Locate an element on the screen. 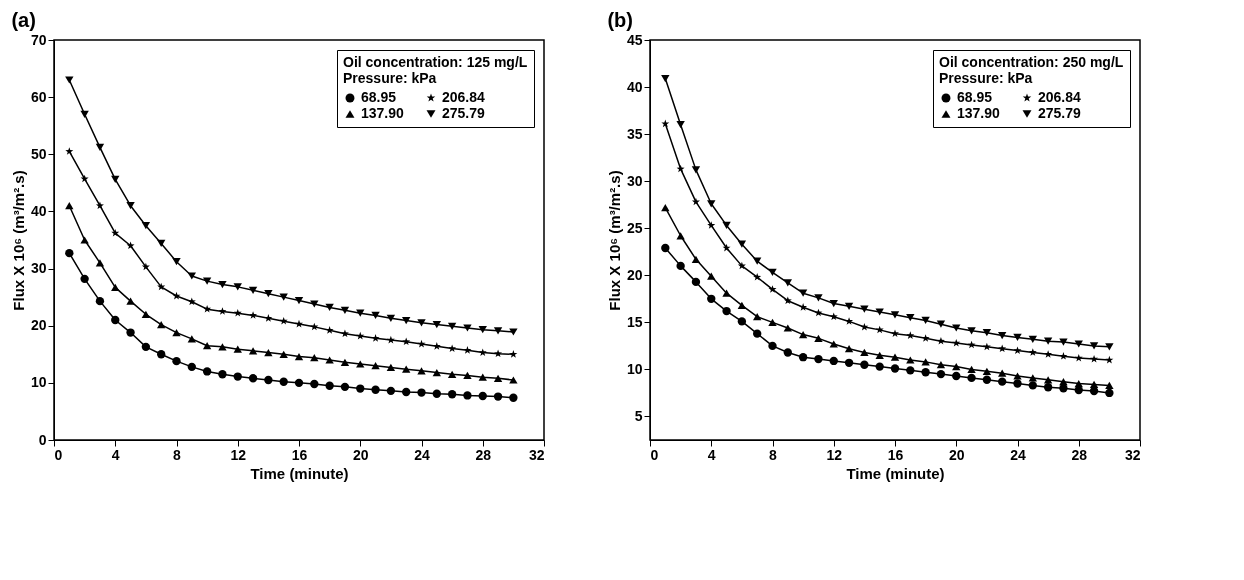  legend-label: 68.95 is located at coordinates (975, 97).